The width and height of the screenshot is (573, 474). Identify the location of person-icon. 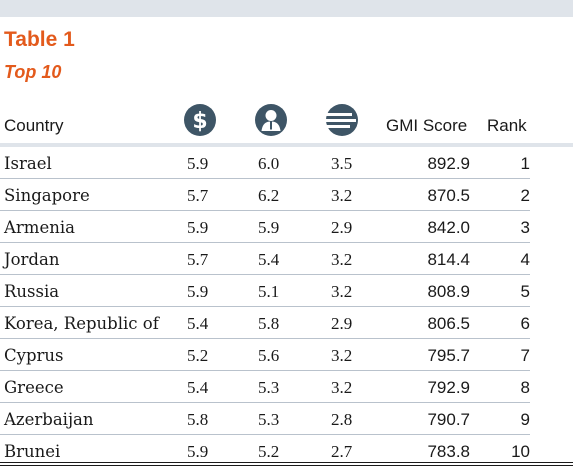
(271, 120).